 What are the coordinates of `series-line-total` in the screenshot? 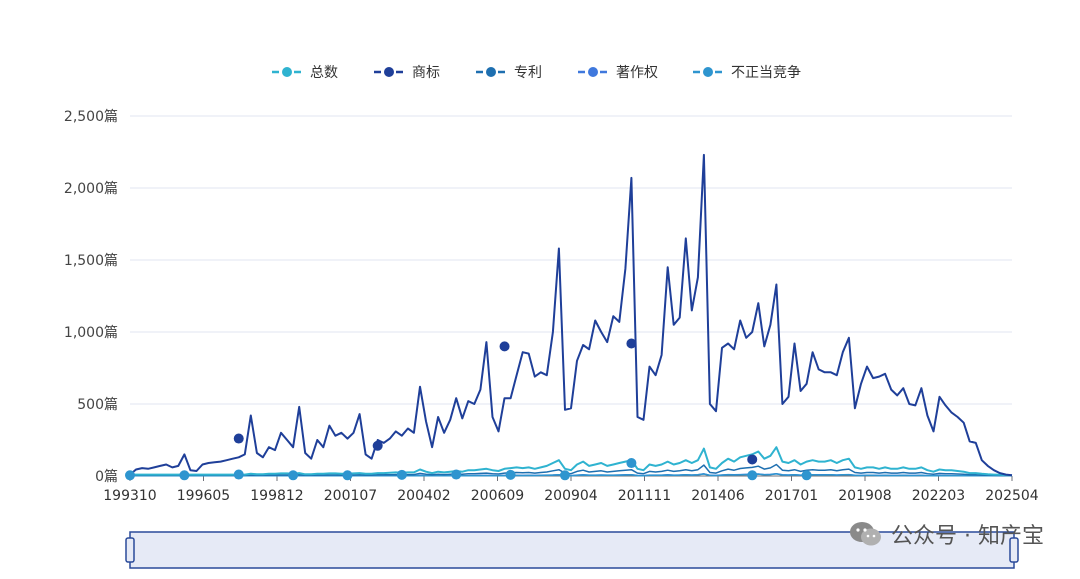 It's located at (571, 461).